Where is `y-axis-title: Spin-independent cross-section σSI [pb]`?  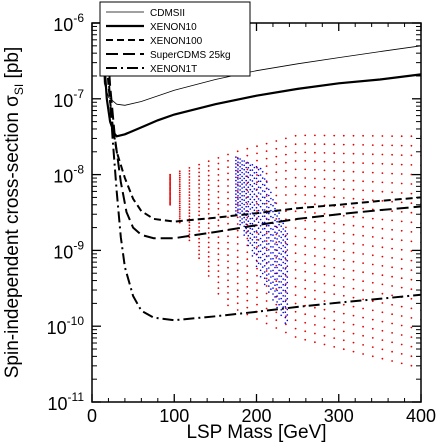
y-axis-title: Spin-independent cross-section σSI [pb] is located at coordinates (14, 213).